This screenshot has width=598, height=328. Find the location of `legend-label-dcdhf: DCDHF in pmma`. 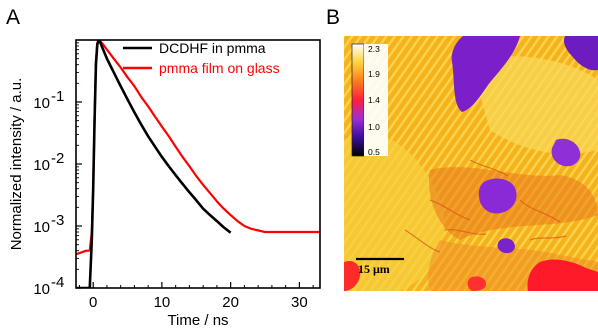

legend-label-dcdhf: DCDHF in pmma is located at coordinates (212, 48).